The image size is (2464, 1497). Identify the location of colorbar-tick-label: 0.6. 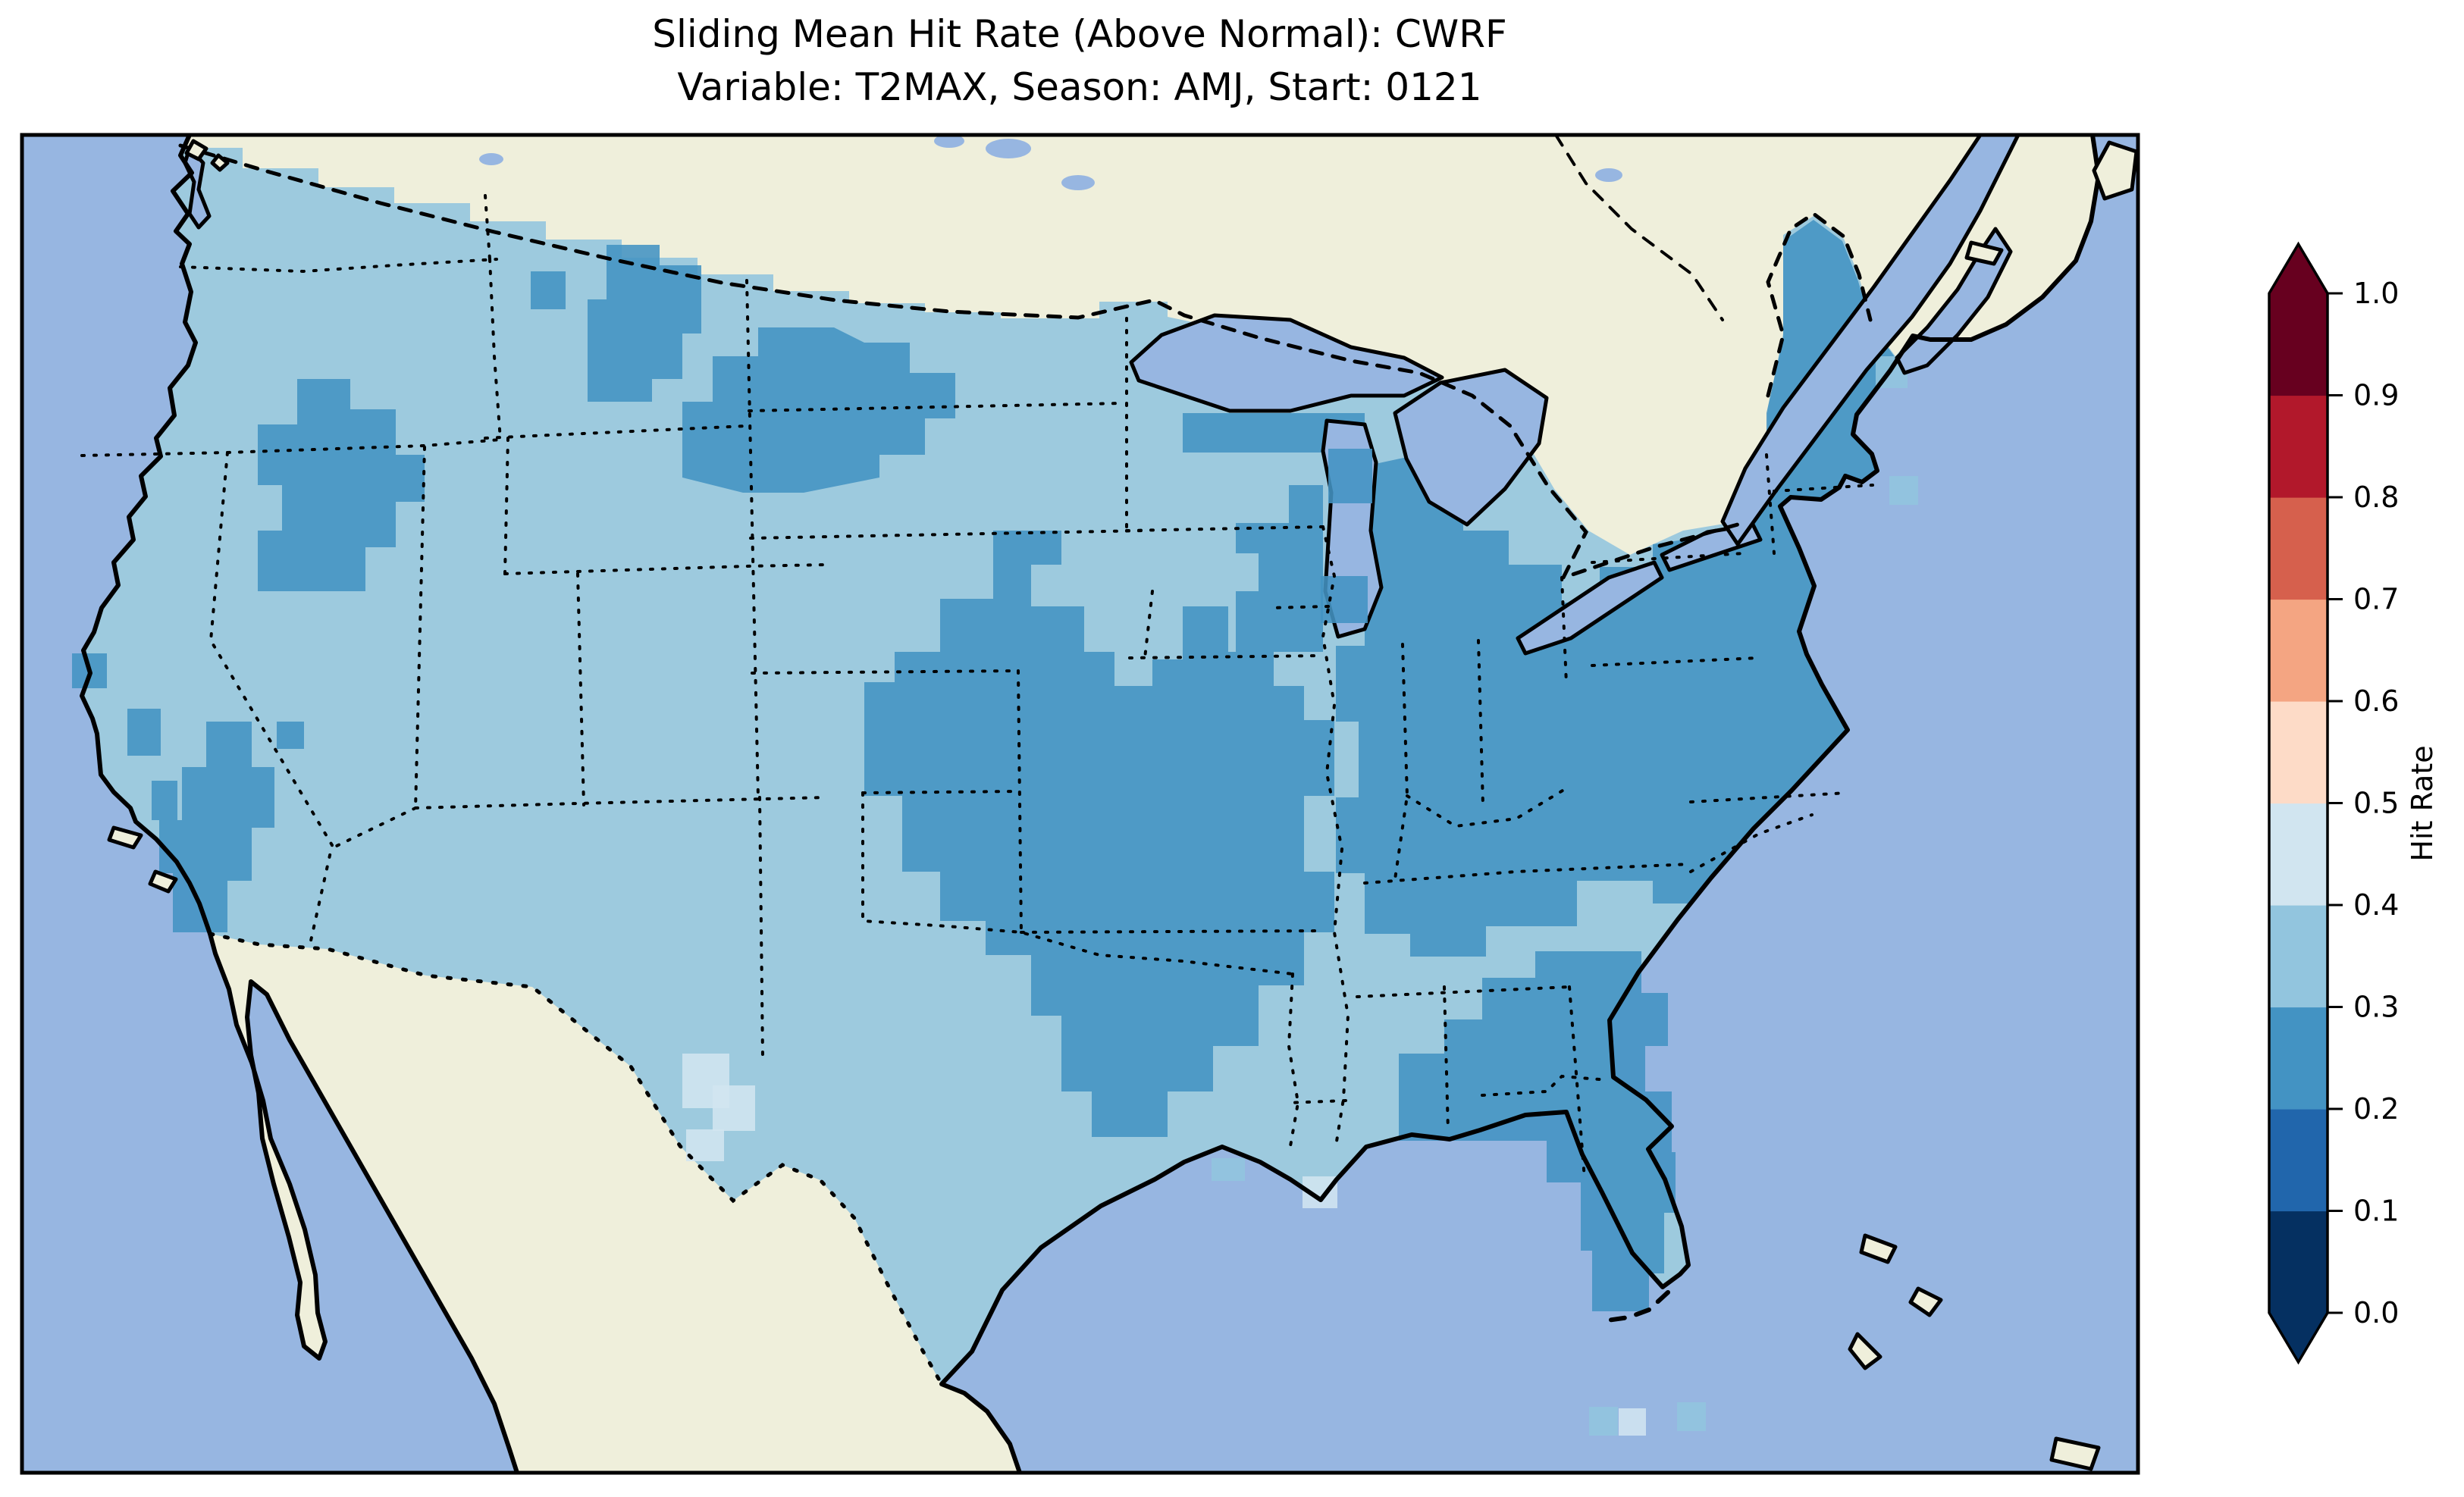
(2376, 701).